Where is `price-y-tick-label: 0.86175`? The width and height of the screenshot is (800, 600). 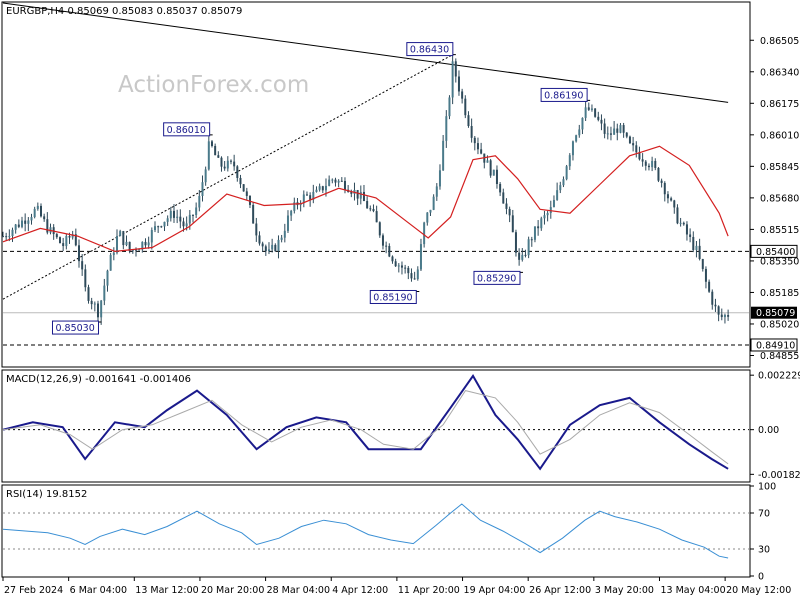
price-y-tick-label: 0.86175 is located at coordinates (779, 104).